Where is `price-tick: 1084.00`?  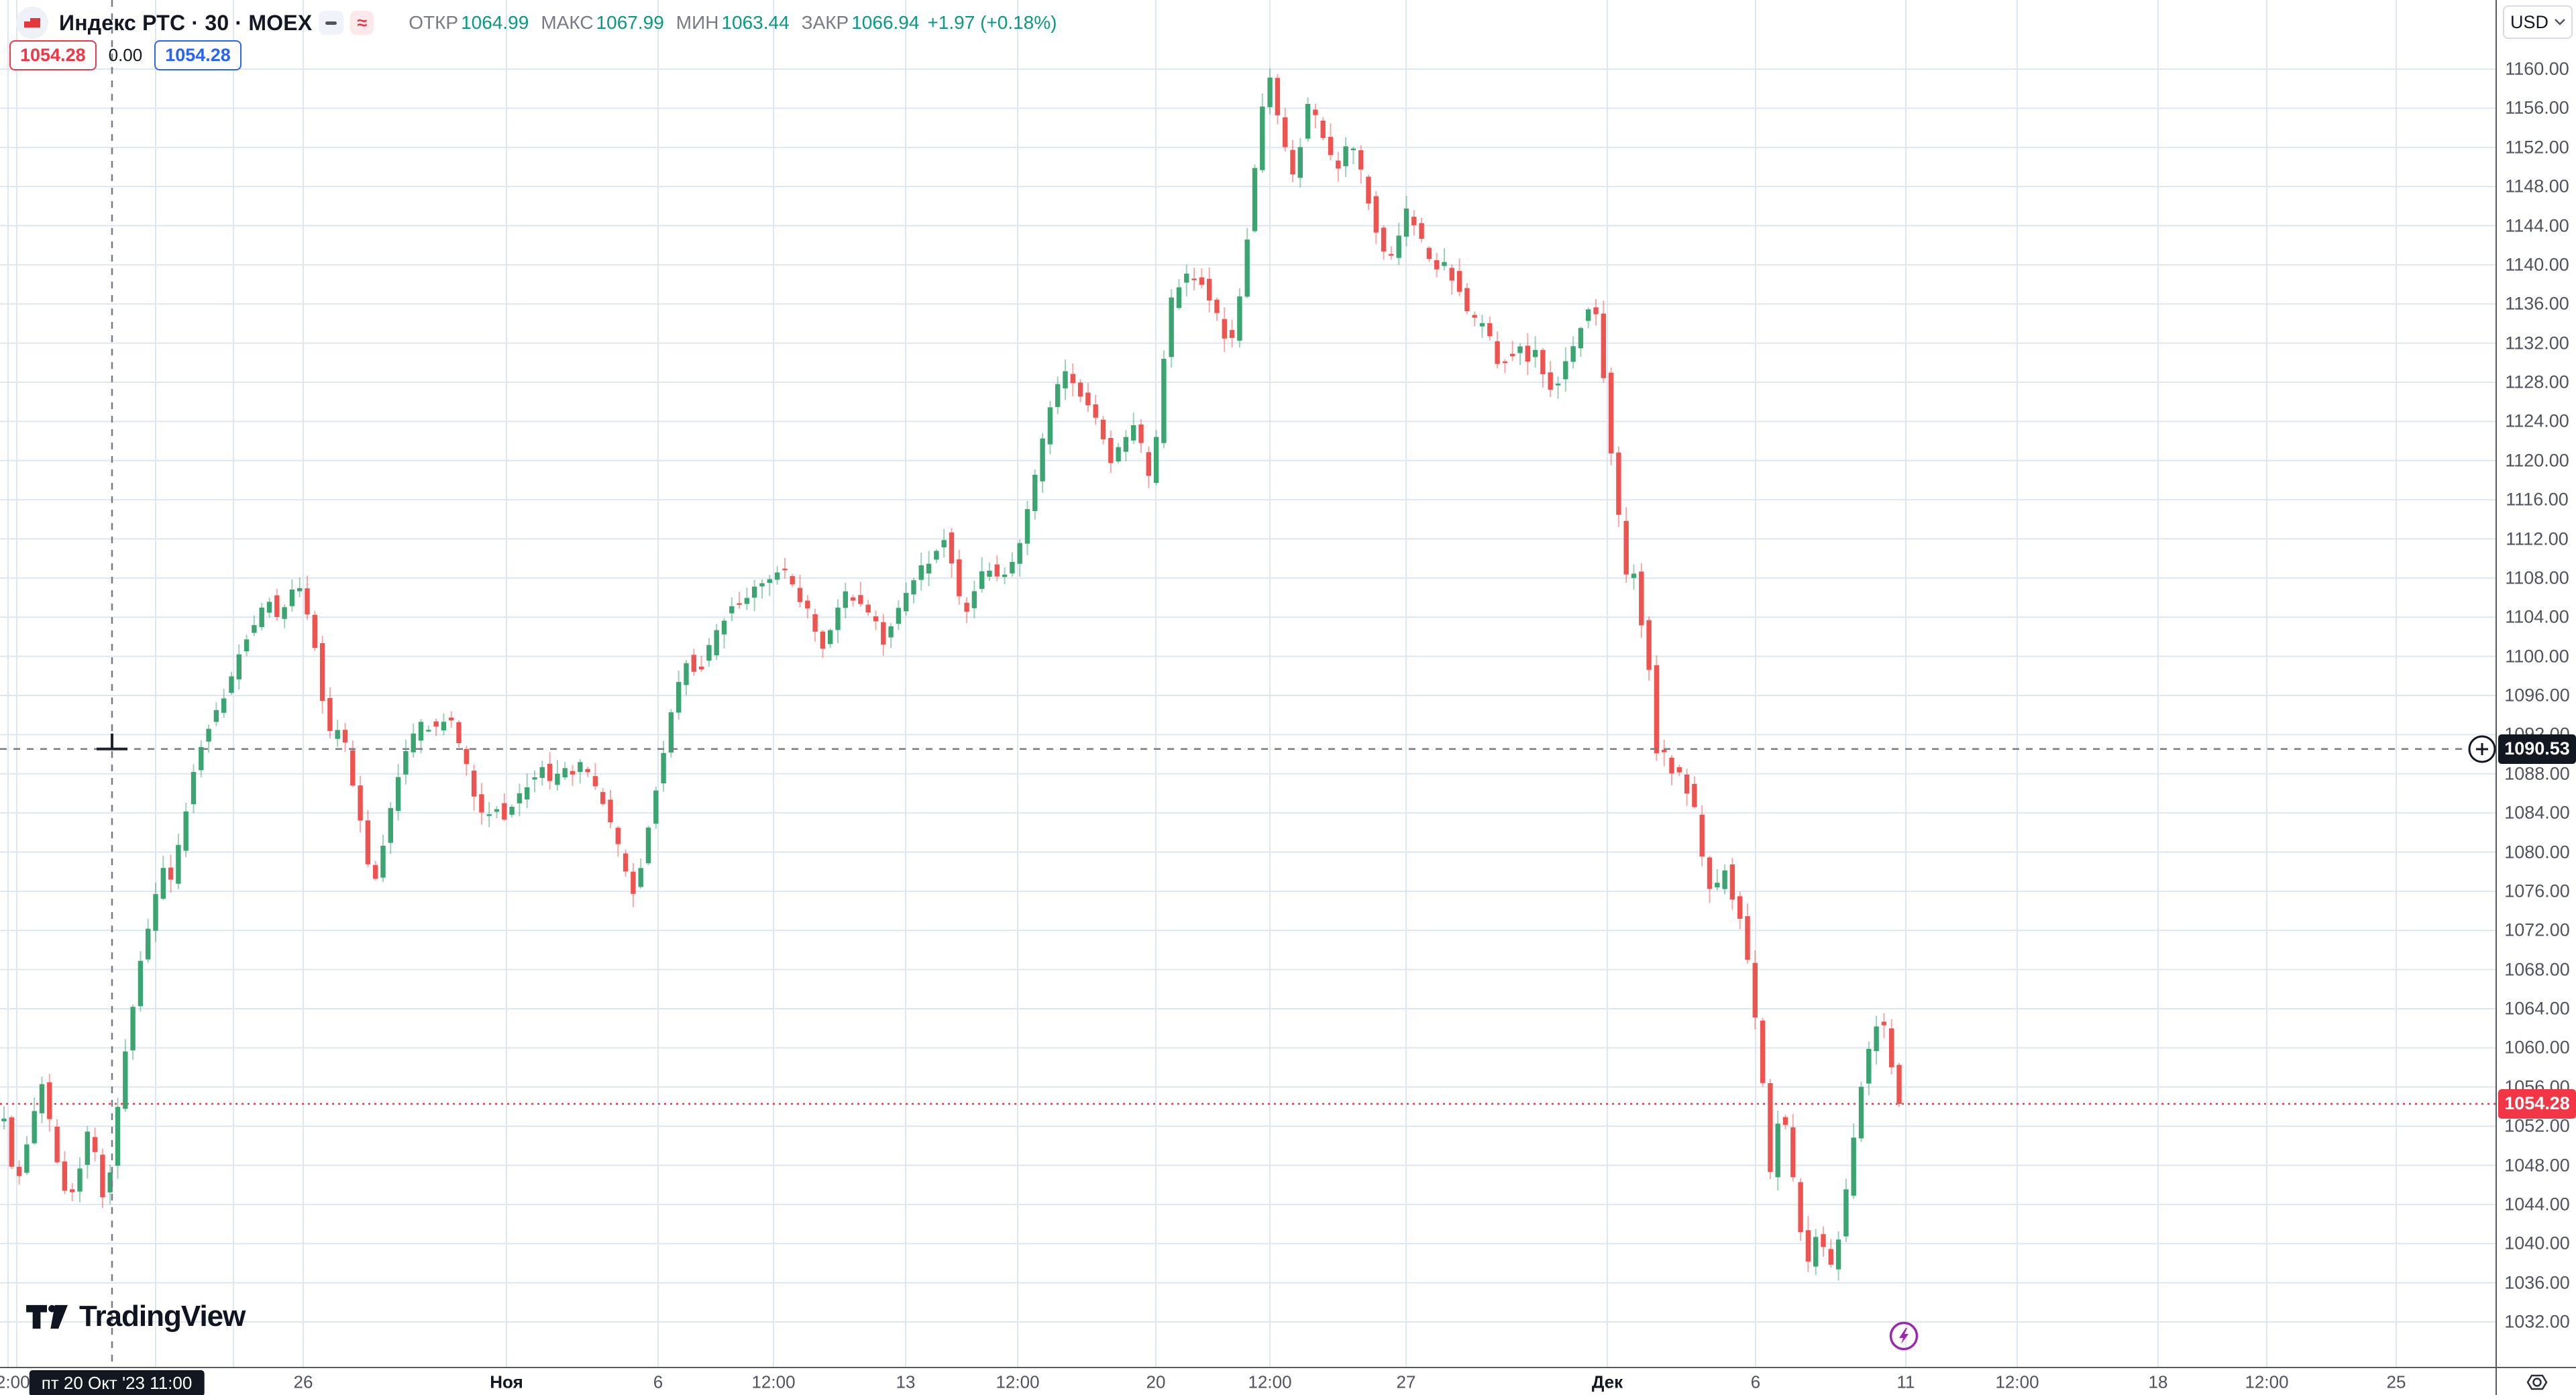 price-tick: 1084.00 is located at coordinates (2537, 813).